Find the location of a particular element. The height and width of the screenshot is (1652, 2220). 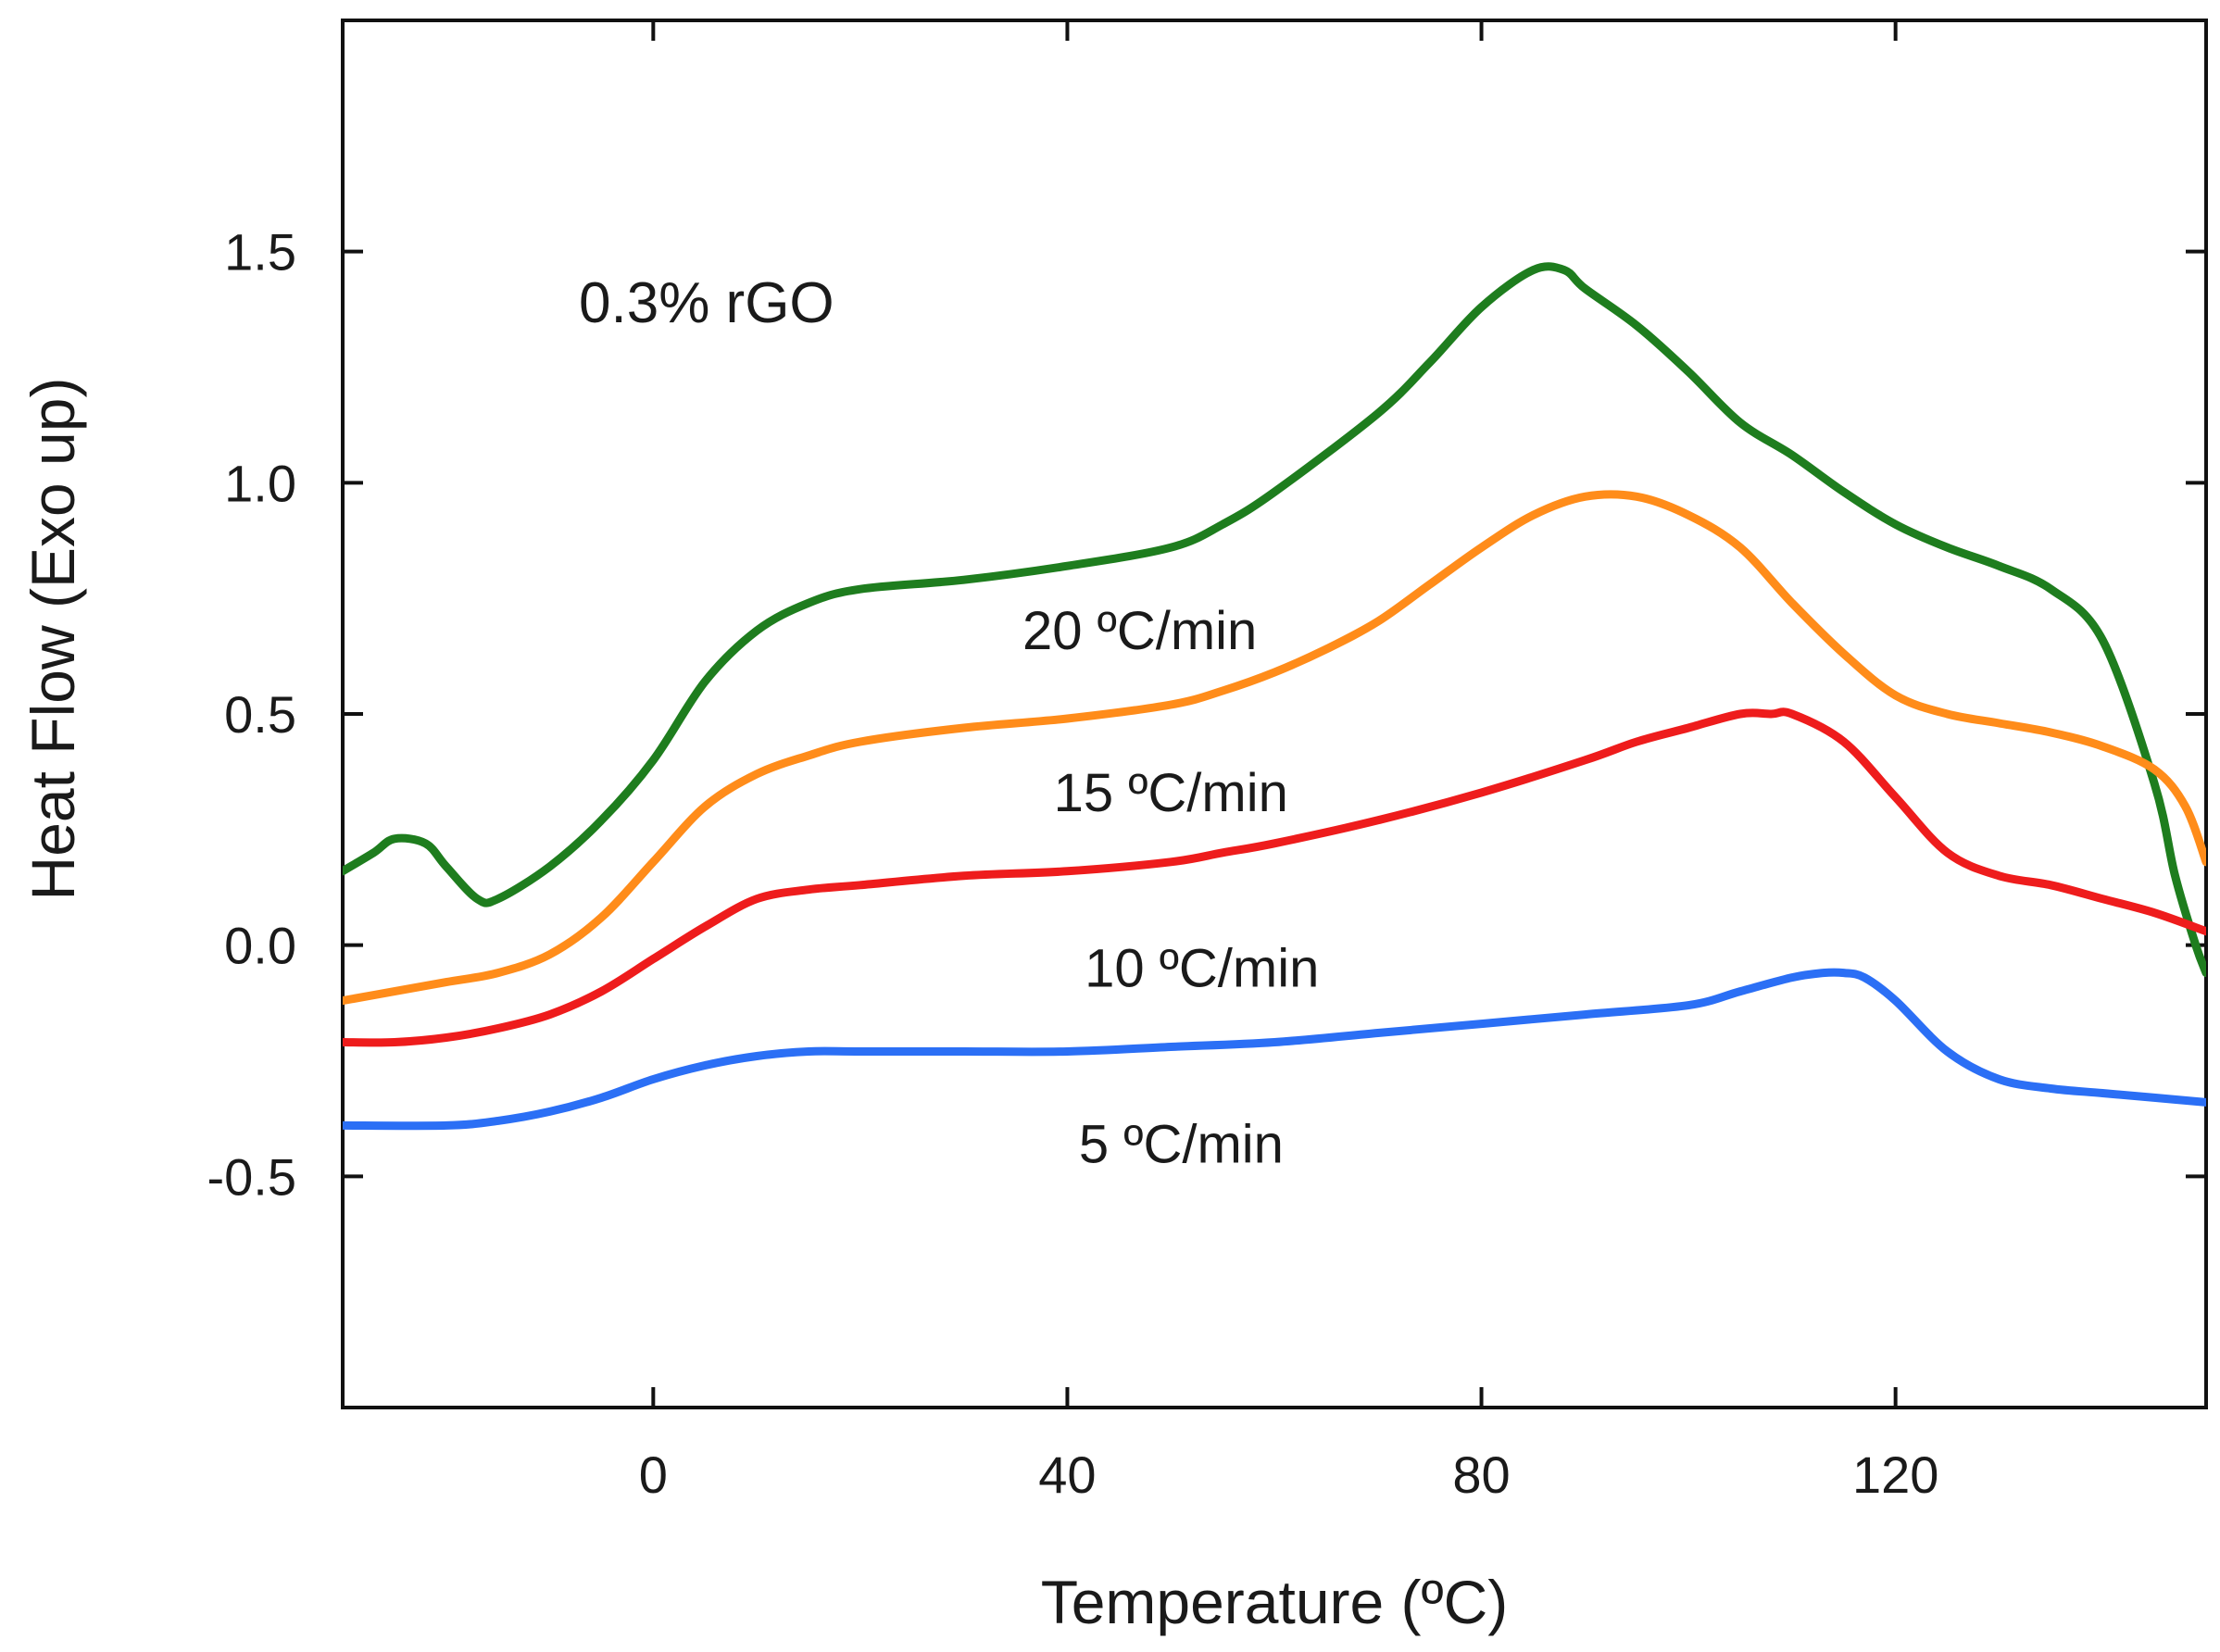

y-axis-title: Heat Flow (Exo up) is located at coordinates (53, 639).